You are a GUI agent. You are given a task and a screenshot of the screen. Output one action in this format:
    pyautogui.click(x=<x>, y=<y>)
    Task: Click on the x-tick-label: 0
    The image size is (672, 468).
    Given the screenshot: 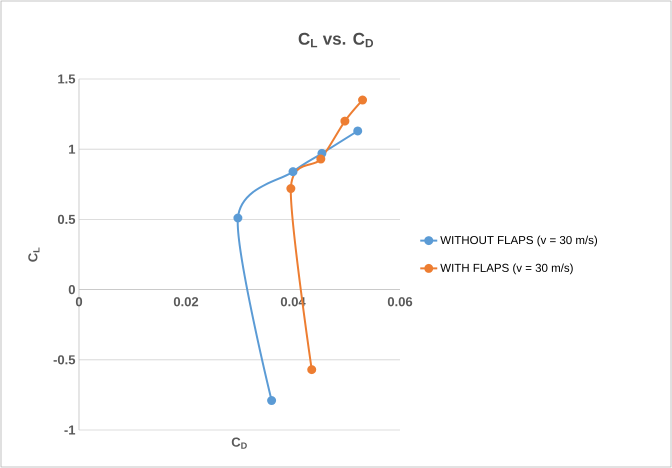 What is the action you would take?
    pyautogui.click(x=79, y=301)
    